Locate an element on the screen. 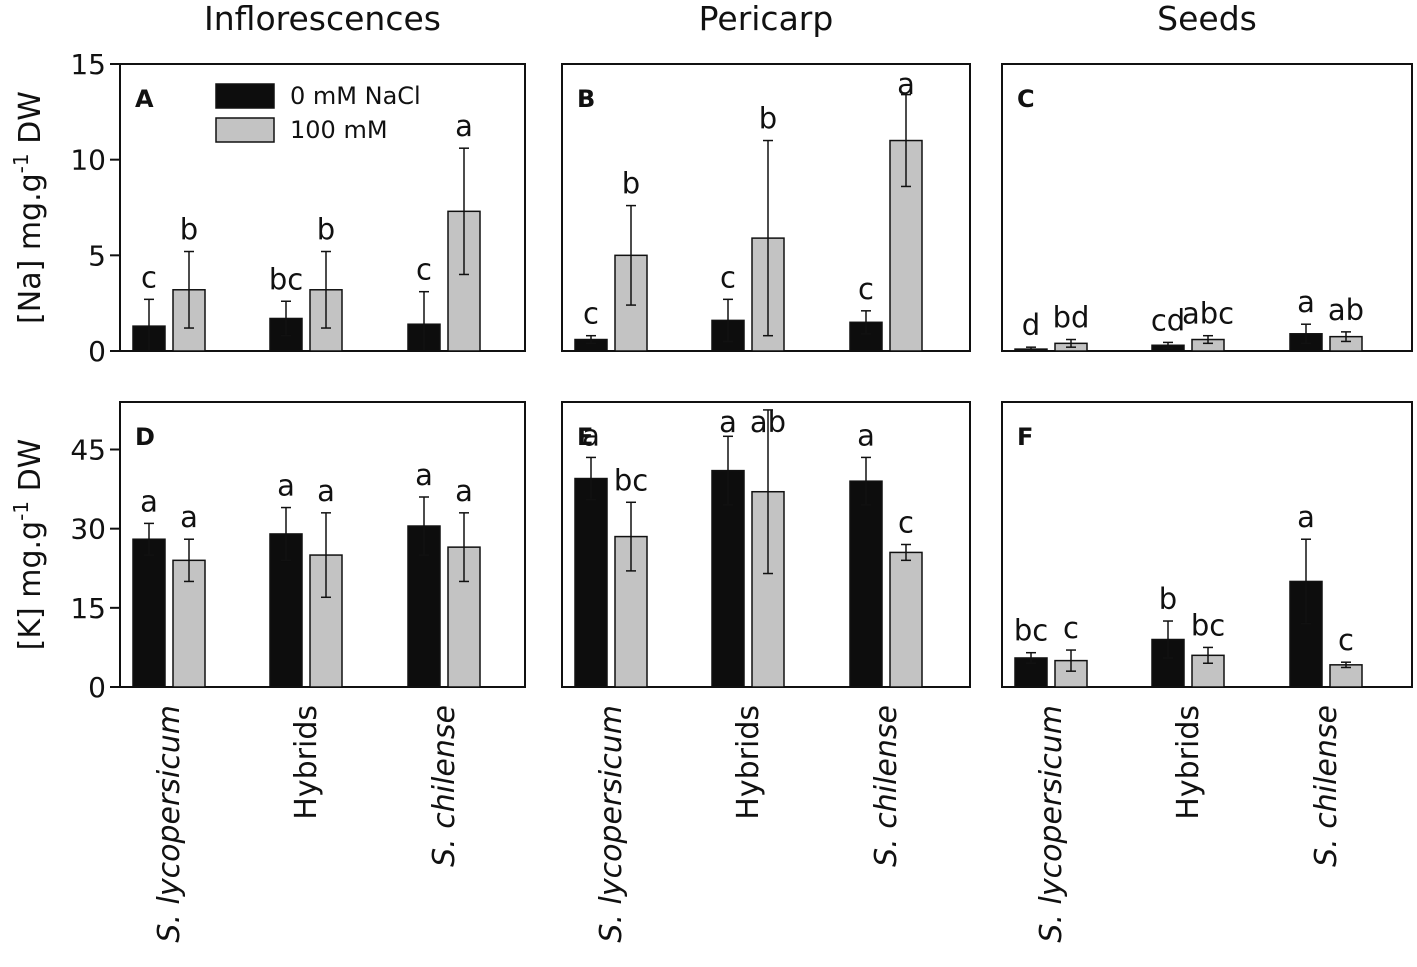 The image size is (1417, 967). significance-letter: d is located at coordinates (1031, 325).